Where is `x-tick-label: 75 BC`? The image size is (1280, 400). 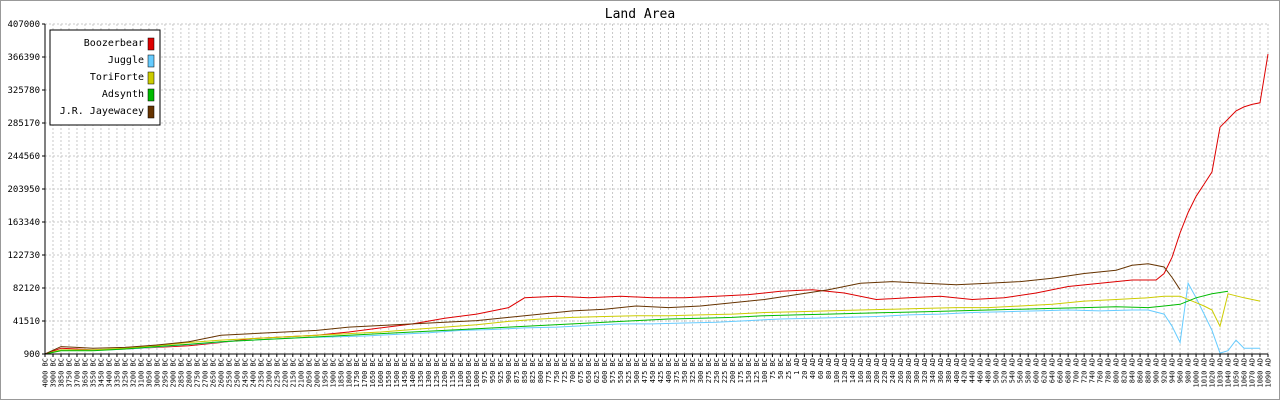 x-tick-label: 75 BC is located at coordinates (773, 368).